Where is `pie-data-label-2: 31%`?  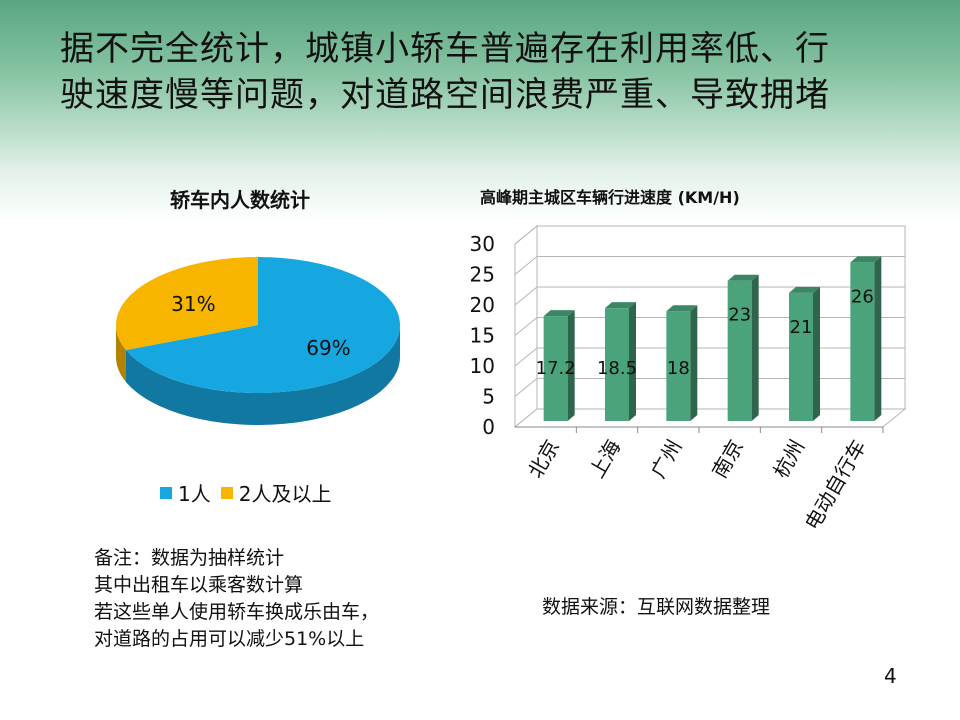
pie-data-label-2: 31% is located at coordinates (193, 304).